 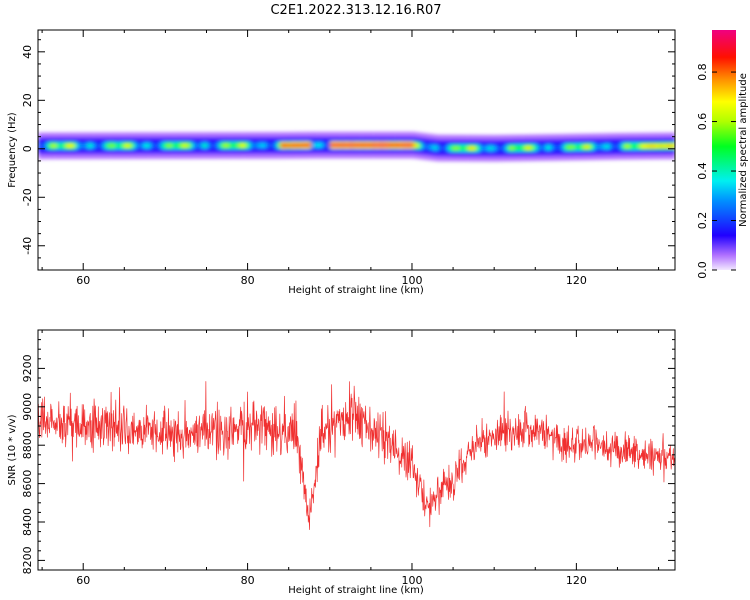 I want to click on spectrogram-y-label: Frequency (Hz), so click(x=12, y=150).